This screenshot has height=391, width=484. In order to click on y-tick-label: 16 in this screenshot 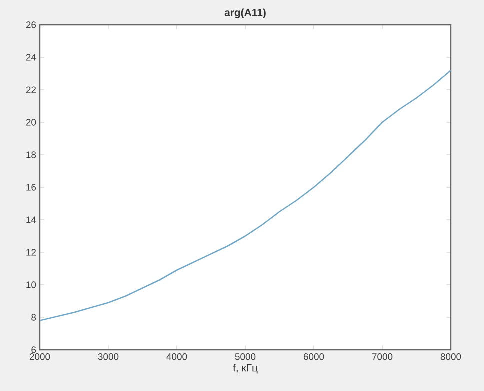, I will do `click(31, 187)`.